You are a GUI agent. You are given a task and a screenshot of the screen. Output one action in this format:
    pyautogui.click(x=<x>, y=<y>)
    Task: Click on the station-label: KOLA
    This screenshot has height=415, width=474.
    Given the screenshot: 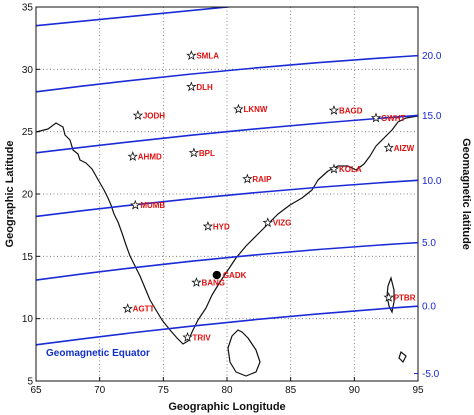 What is the action you would take?
    pyautogui.click(x=350, y=169)
    